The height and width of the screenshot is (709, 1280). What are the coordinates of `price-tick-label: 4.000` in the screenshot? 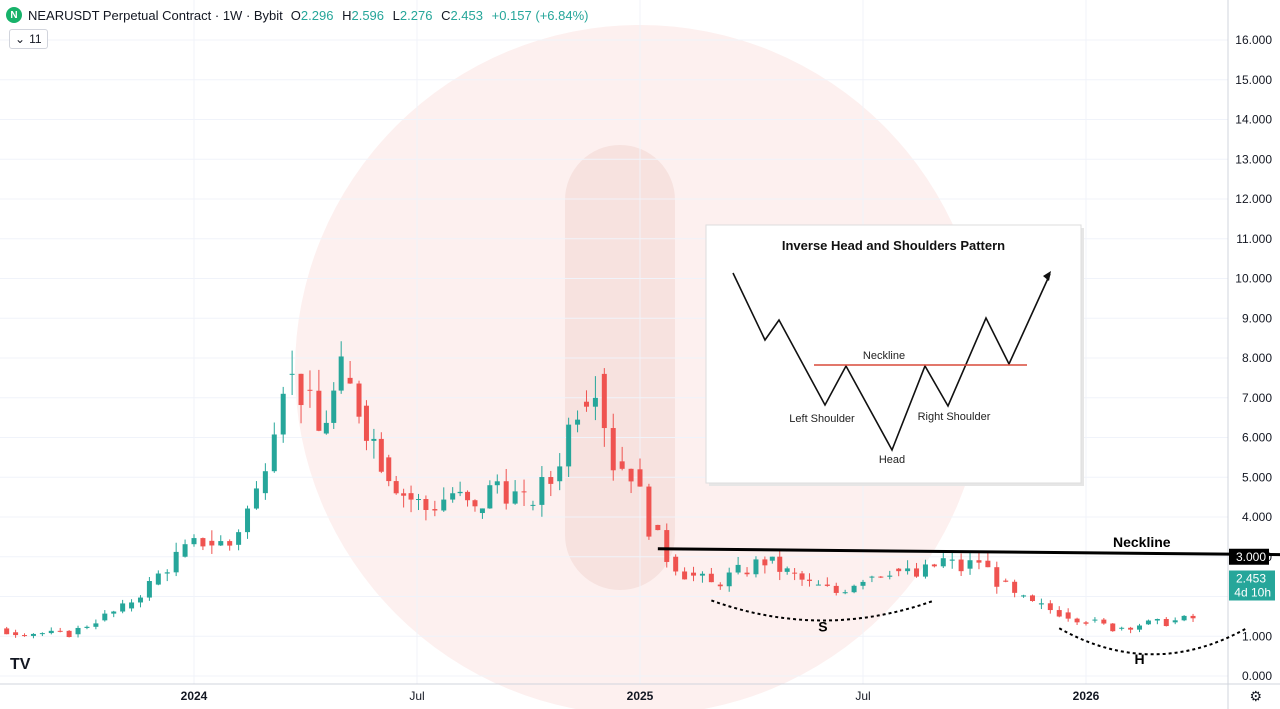 It's located at (1257, 517).